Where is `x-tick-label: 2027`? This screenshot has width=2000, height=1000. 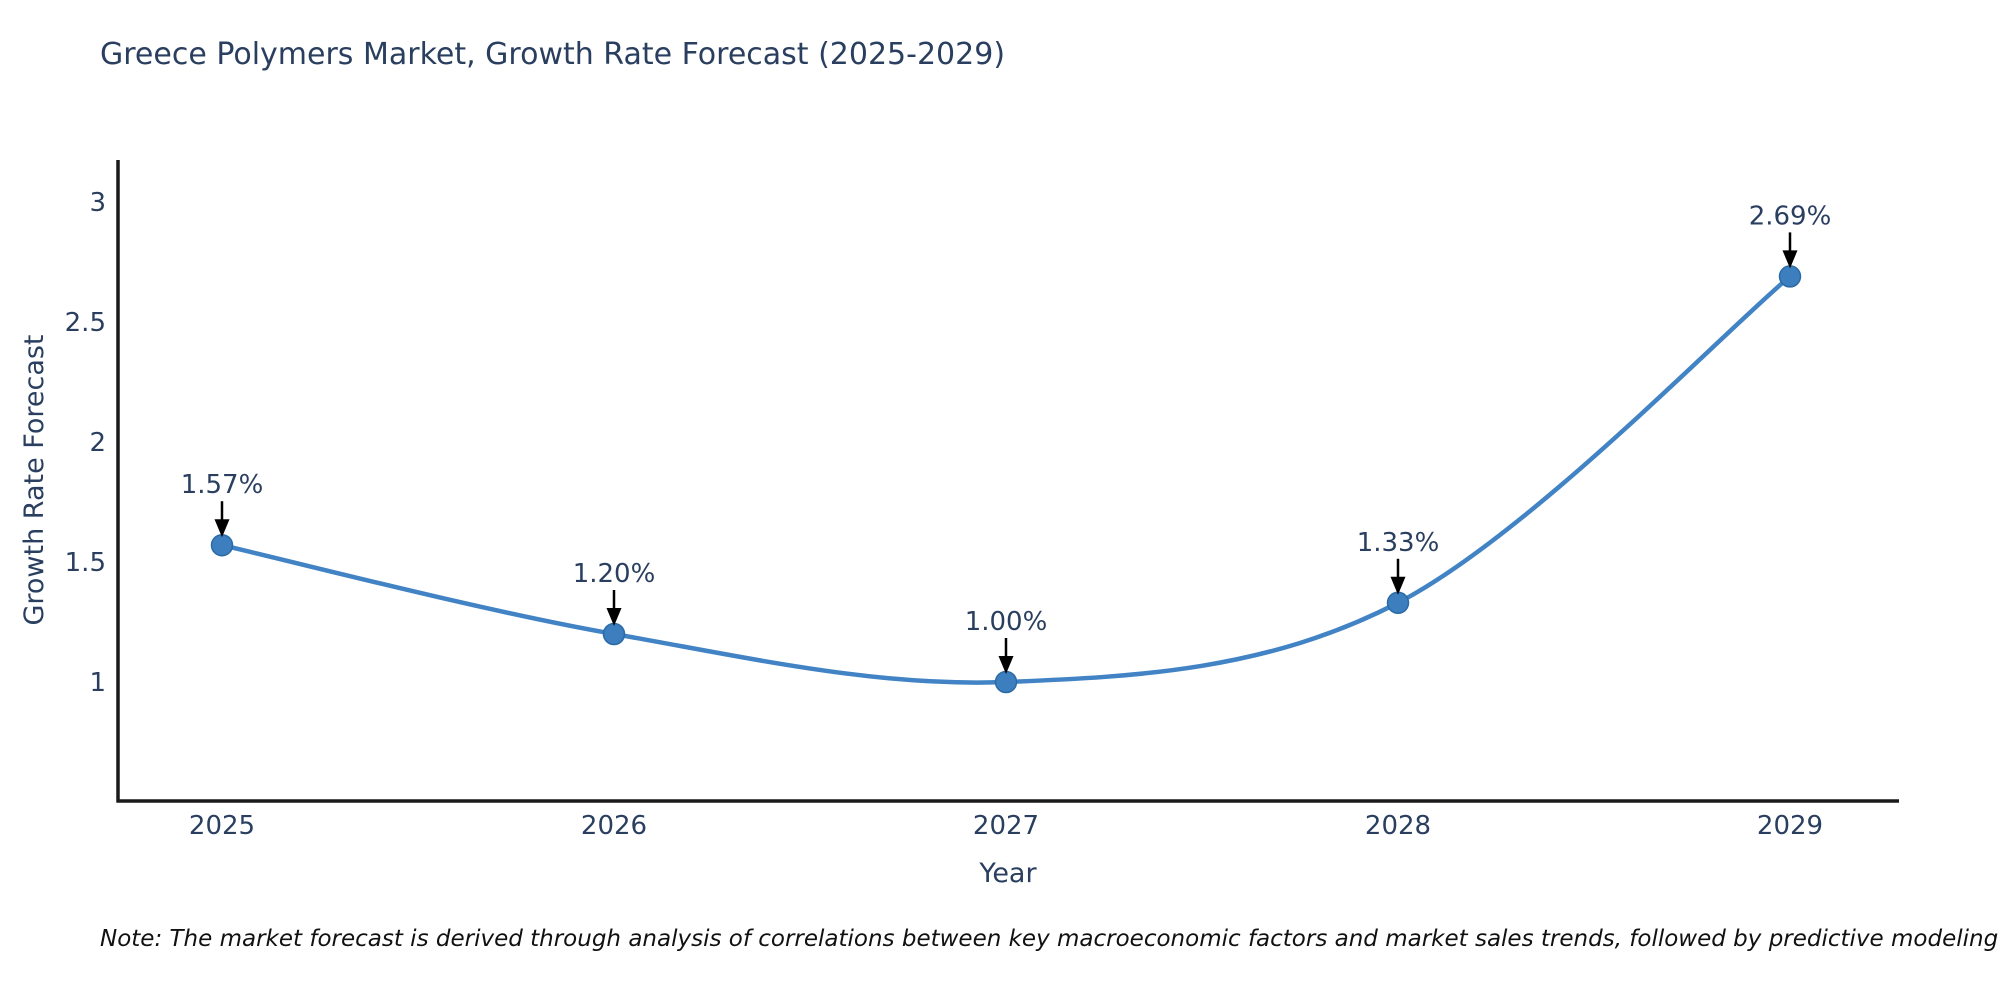
x-tick-label: 2027 is located at coordinates (1006, 826).